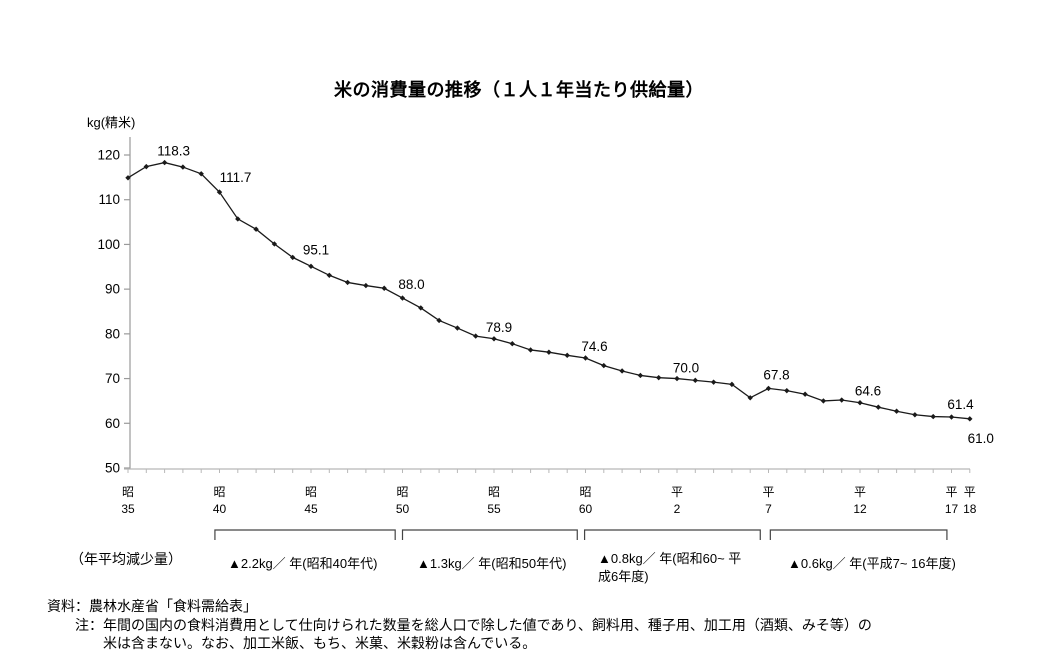 The image size is (1038, 667). What do you see at coordinates (581, 534) in the screenshot?
I see `period-brackets` at bounding box center [581, 534].